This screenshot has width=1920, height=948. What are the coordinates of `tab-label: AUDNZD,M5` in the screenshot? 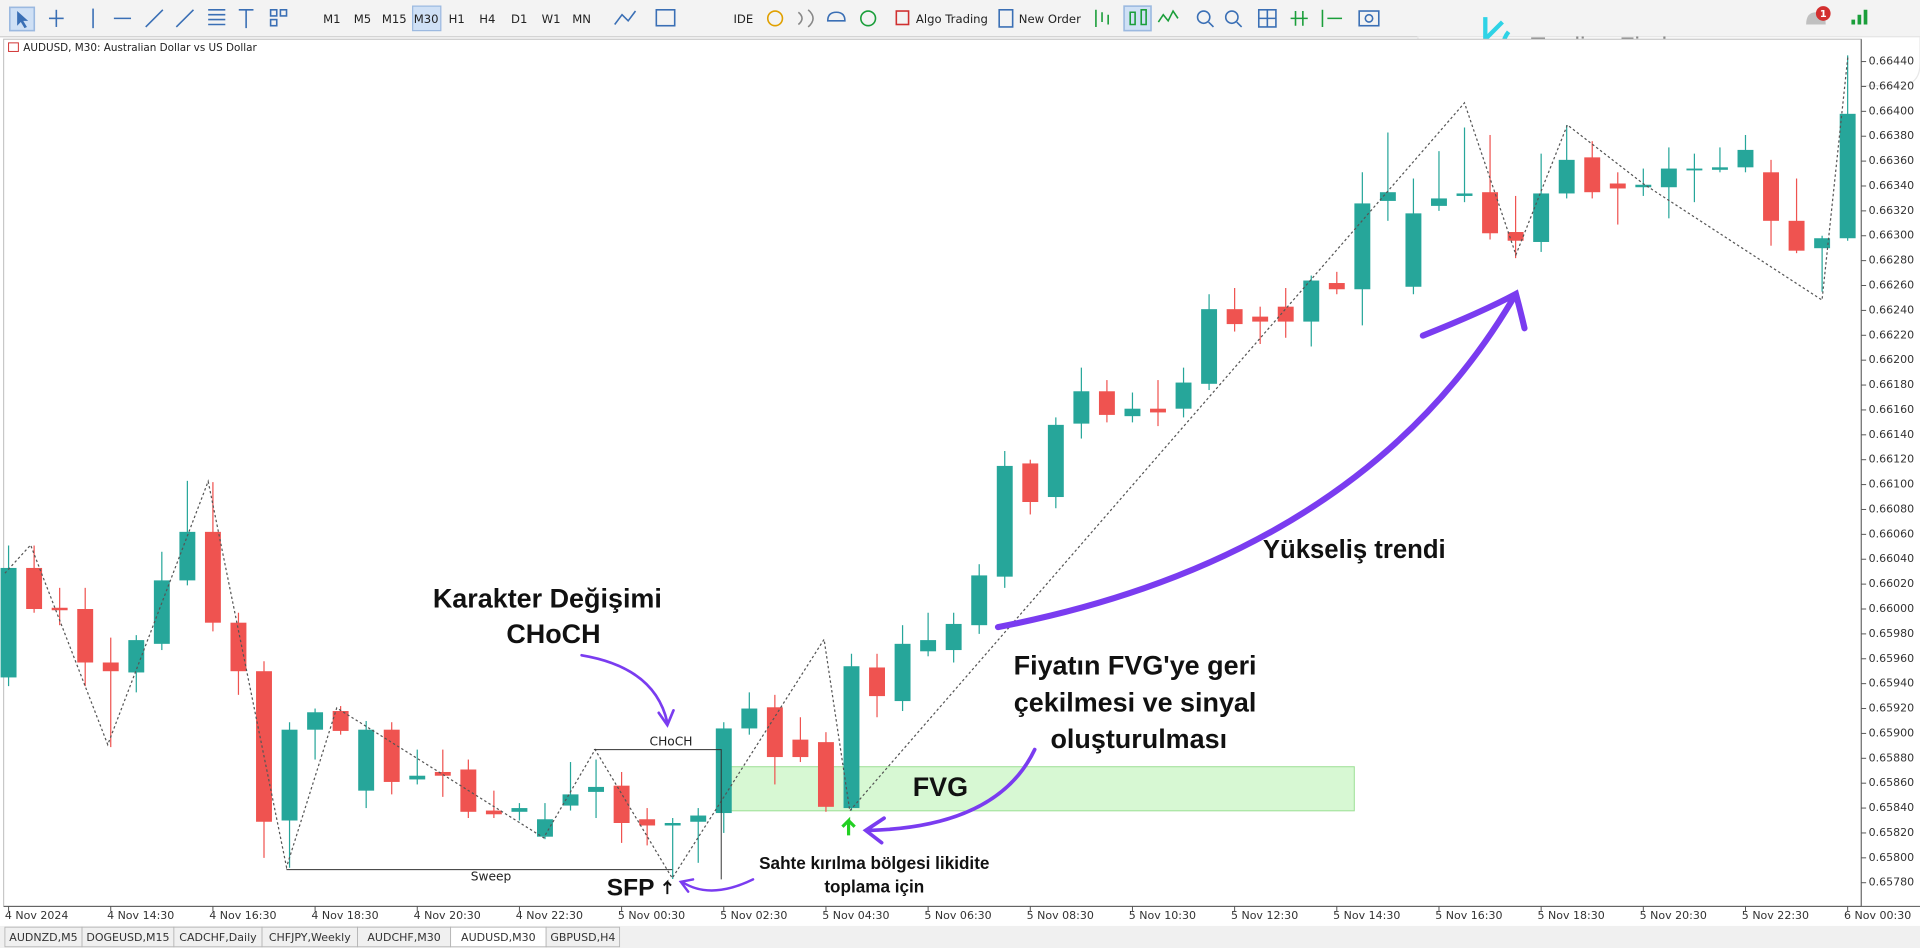 It's located at (43, 937).